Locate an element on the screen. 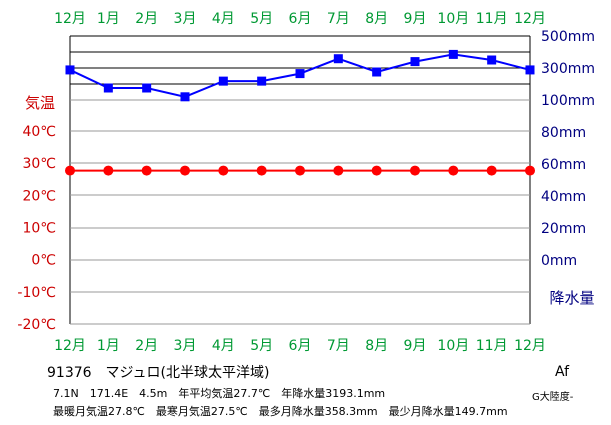 The width and height of the screenshot is (611, 425). koppen-class: Af is located at coordinates (562, 372).